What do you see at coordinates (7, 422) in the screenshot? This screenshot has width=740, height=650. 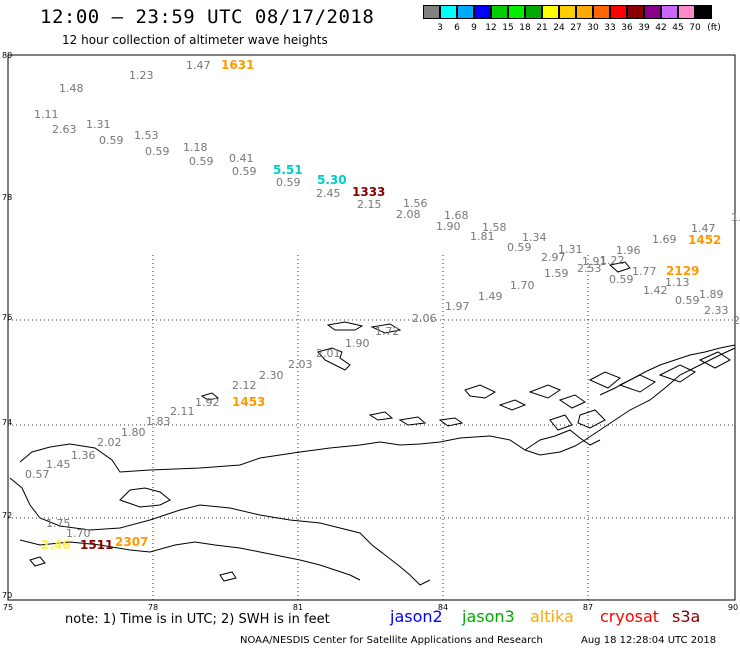 I see `lat-label: 74` at bounding box center [7, 422].